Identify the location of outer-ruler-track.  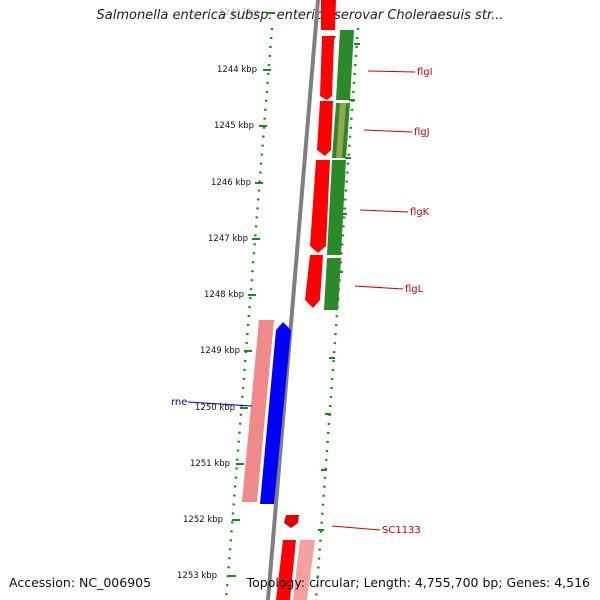
(249, 313).